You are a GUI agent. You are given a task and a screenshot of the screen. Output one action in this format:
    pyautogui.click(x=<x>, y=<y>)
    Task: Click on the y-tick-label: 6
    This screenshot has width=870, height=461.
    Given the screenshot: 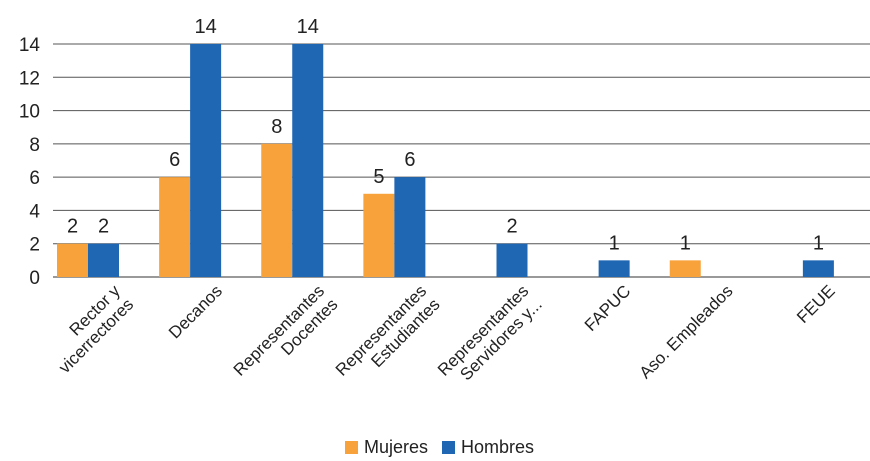 What is the action you would take?
    pyautogui.click(x=34, y=178)
    